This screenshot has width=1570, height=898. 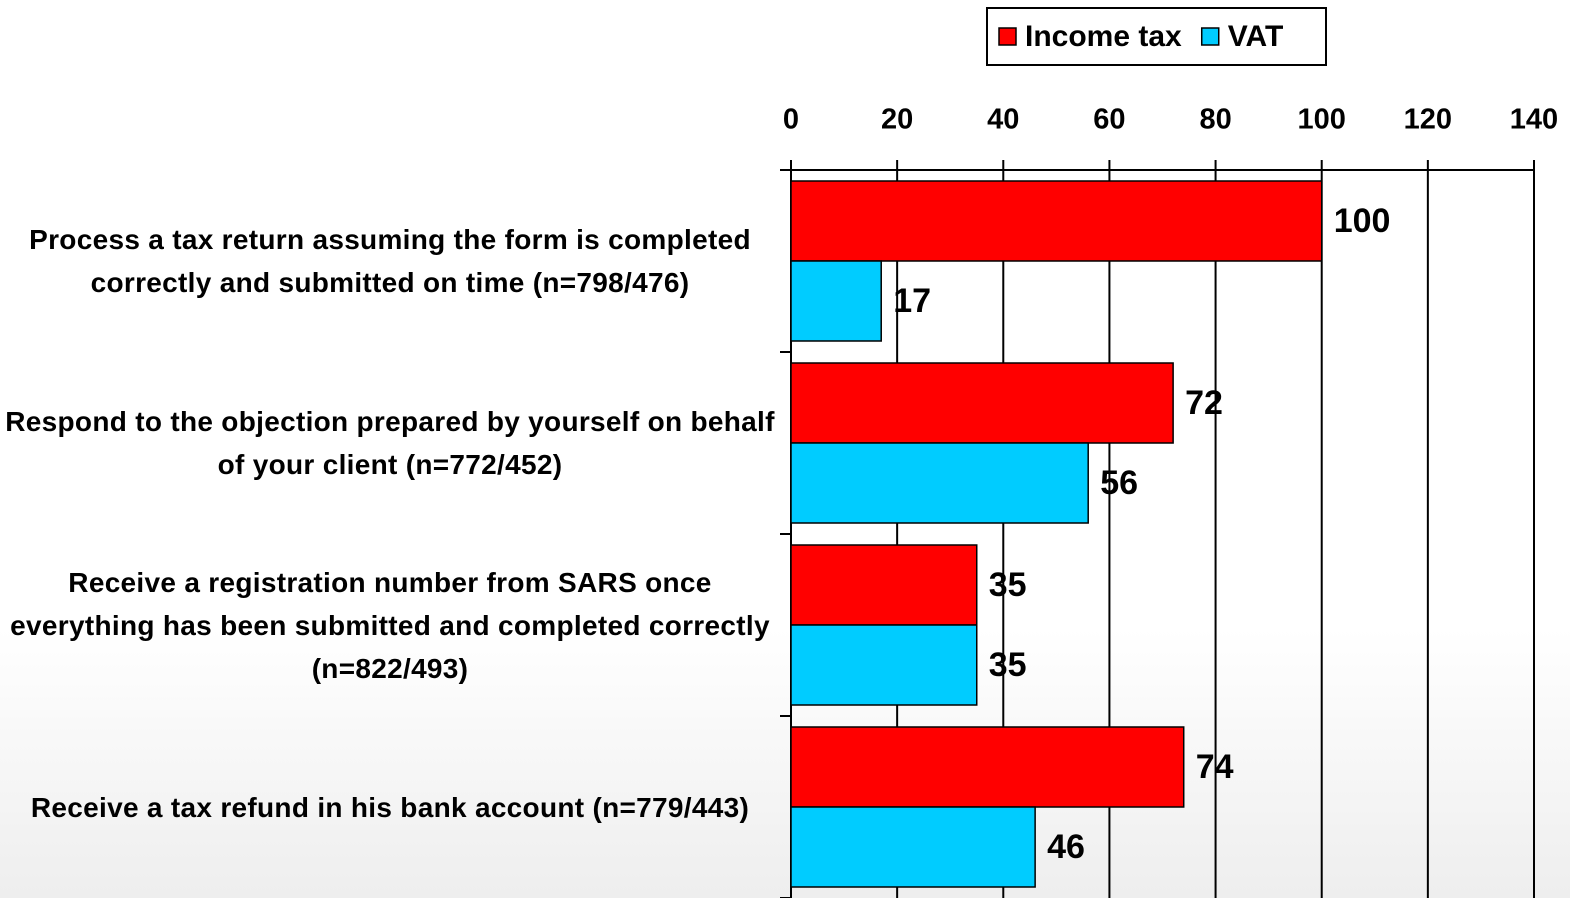 I want to click on value-label: 74, so click(x=1215, y=767).